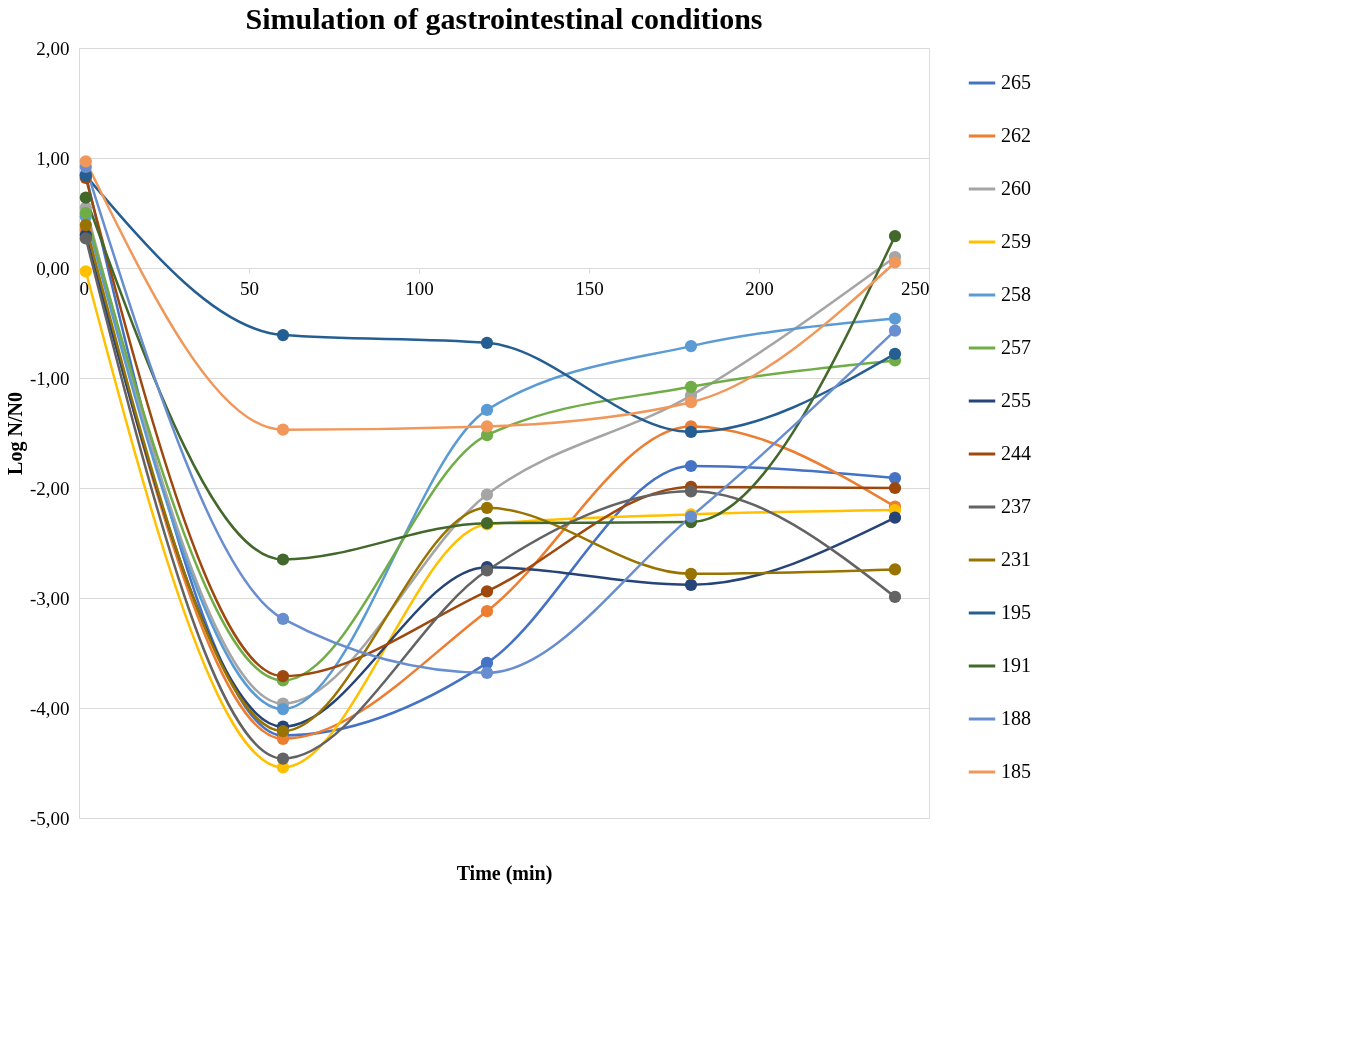 The height and width of the screenshot is (1059, 1346). I want to click on y-tick-label: 0,00, so click(53, 268).